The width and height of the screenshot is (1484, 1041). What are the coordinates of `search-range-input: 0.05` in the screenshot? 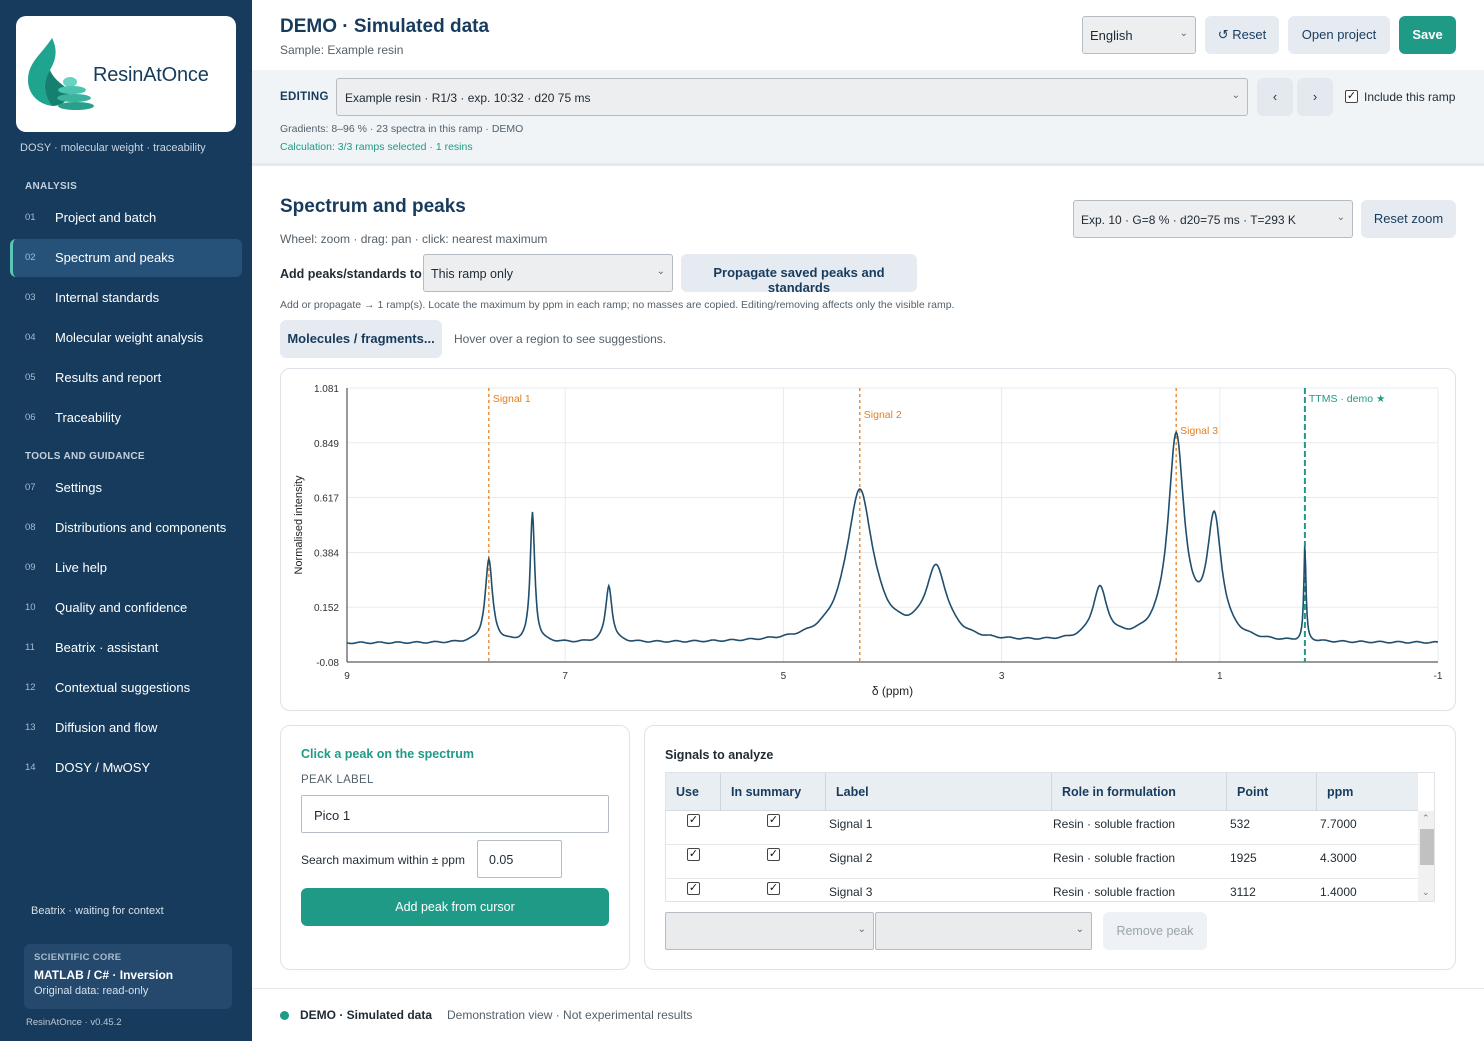 It's located at (519, 859).